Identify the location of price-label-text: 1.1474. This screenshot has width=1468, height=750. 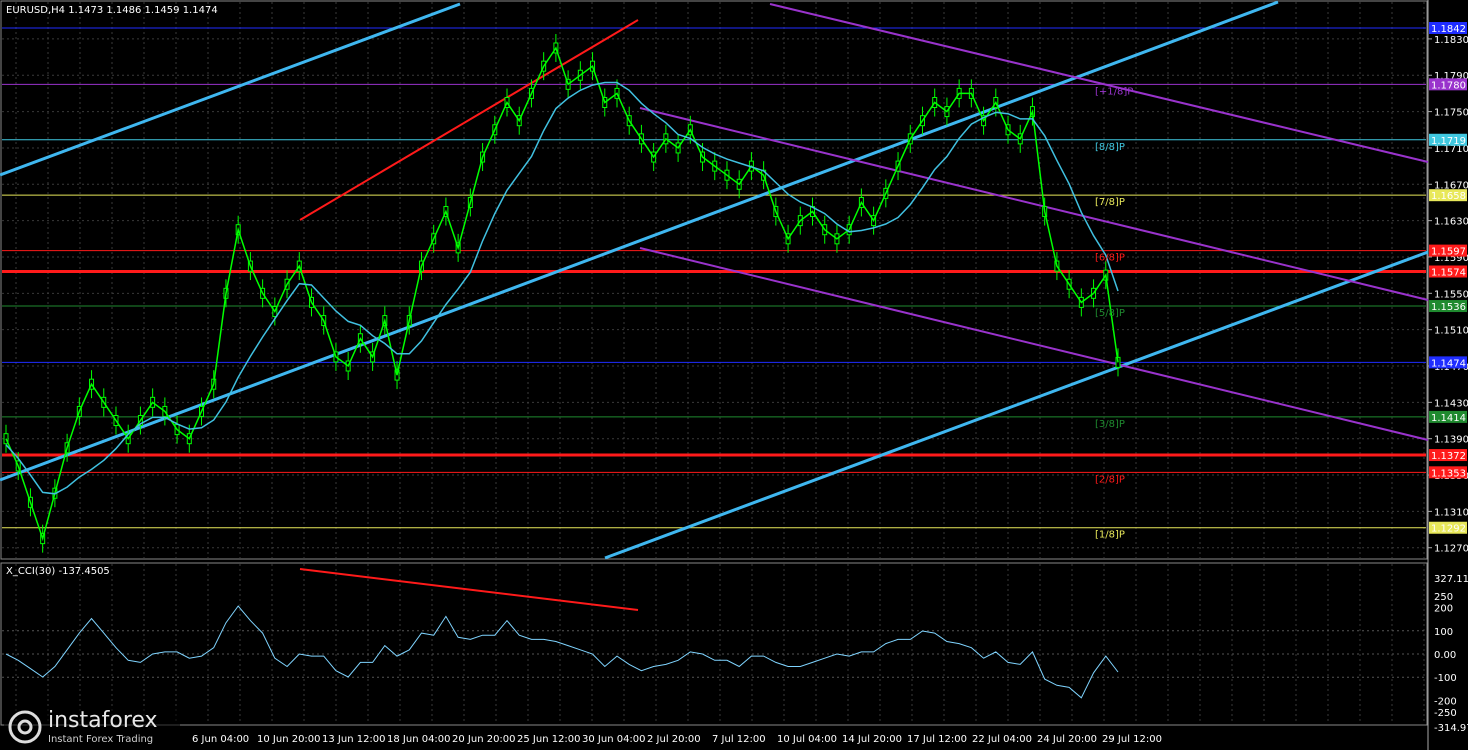
(1448, 363).